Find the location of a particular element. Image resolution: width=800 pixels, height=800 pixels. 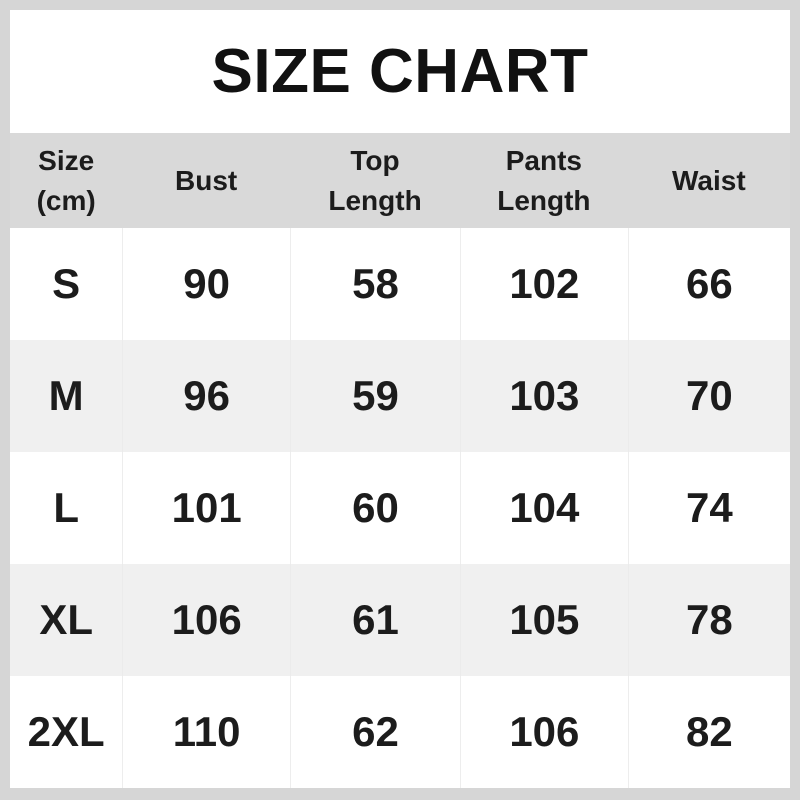

top-length-value-cell: 60 is located at coordinates (375, 508).